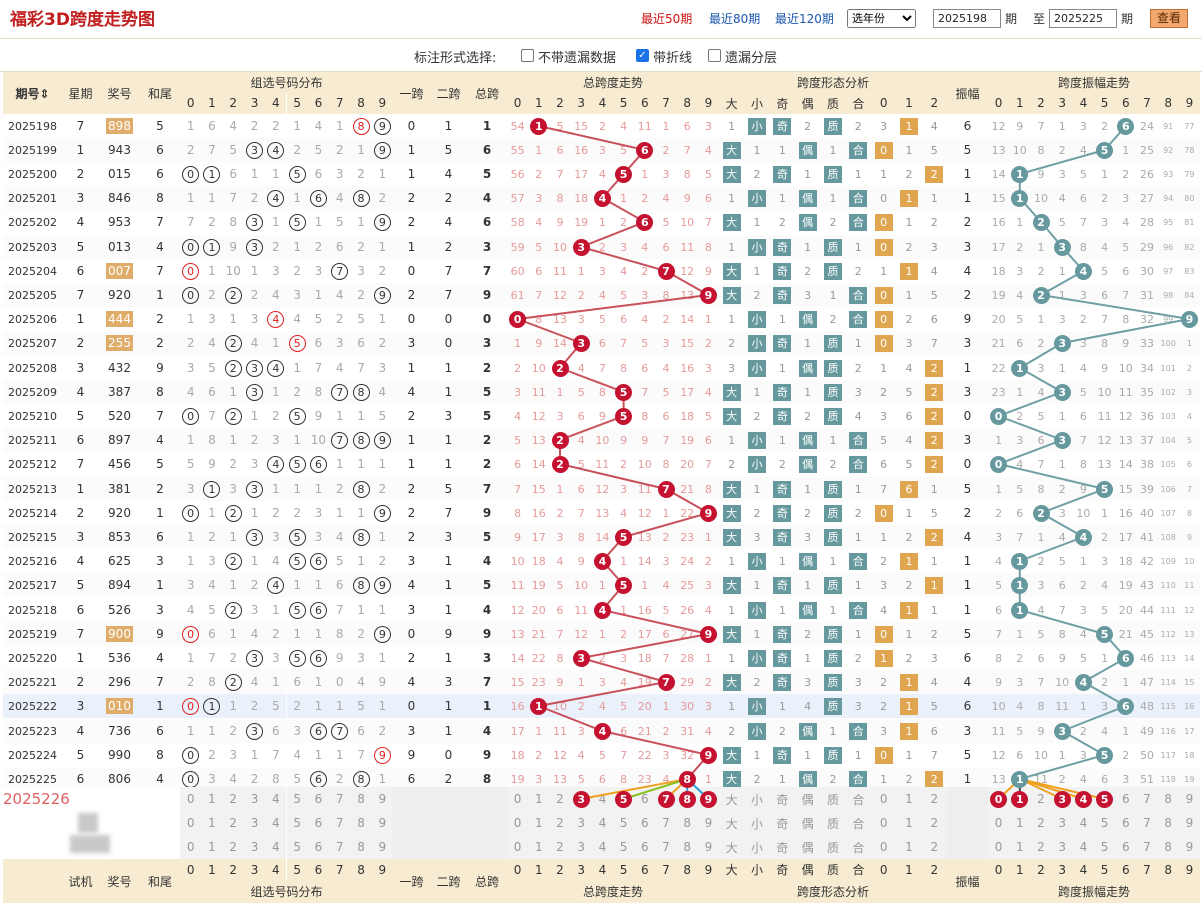 The height and width of the screenshot is (905, 1202). What do you see at coordinates (735, 19) in the screenshot?
I see `nav-recent-80: 最近80期` at bounding box center [735, 19].